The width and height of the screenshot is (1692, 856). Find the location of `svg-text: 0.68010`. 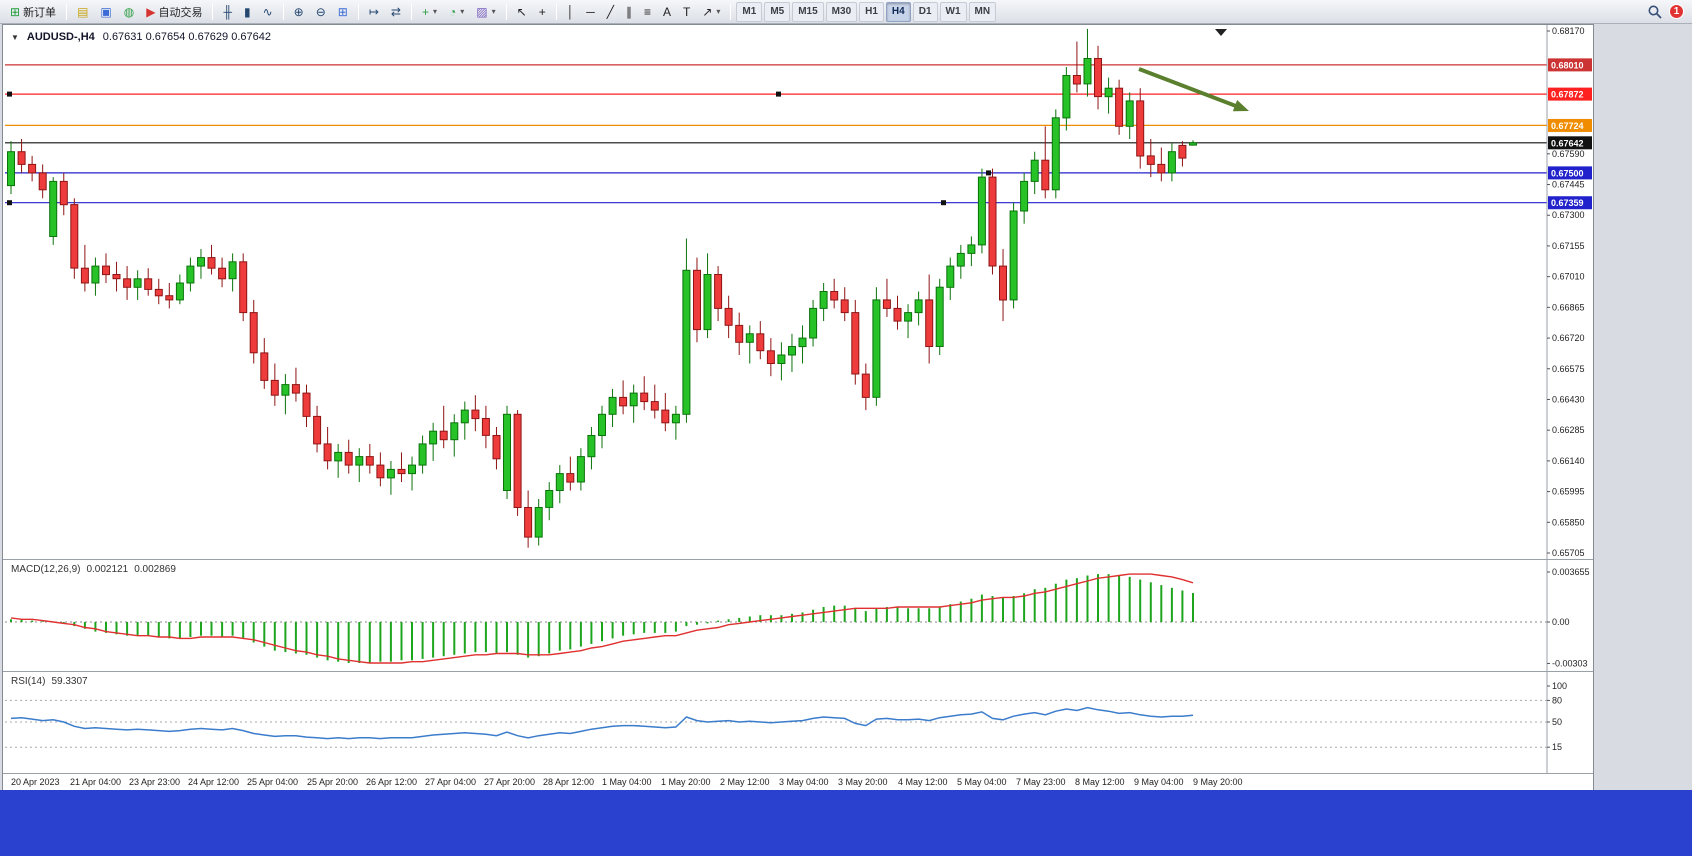

svg-text: 0.68010 is located at coordinates (1567, 65).